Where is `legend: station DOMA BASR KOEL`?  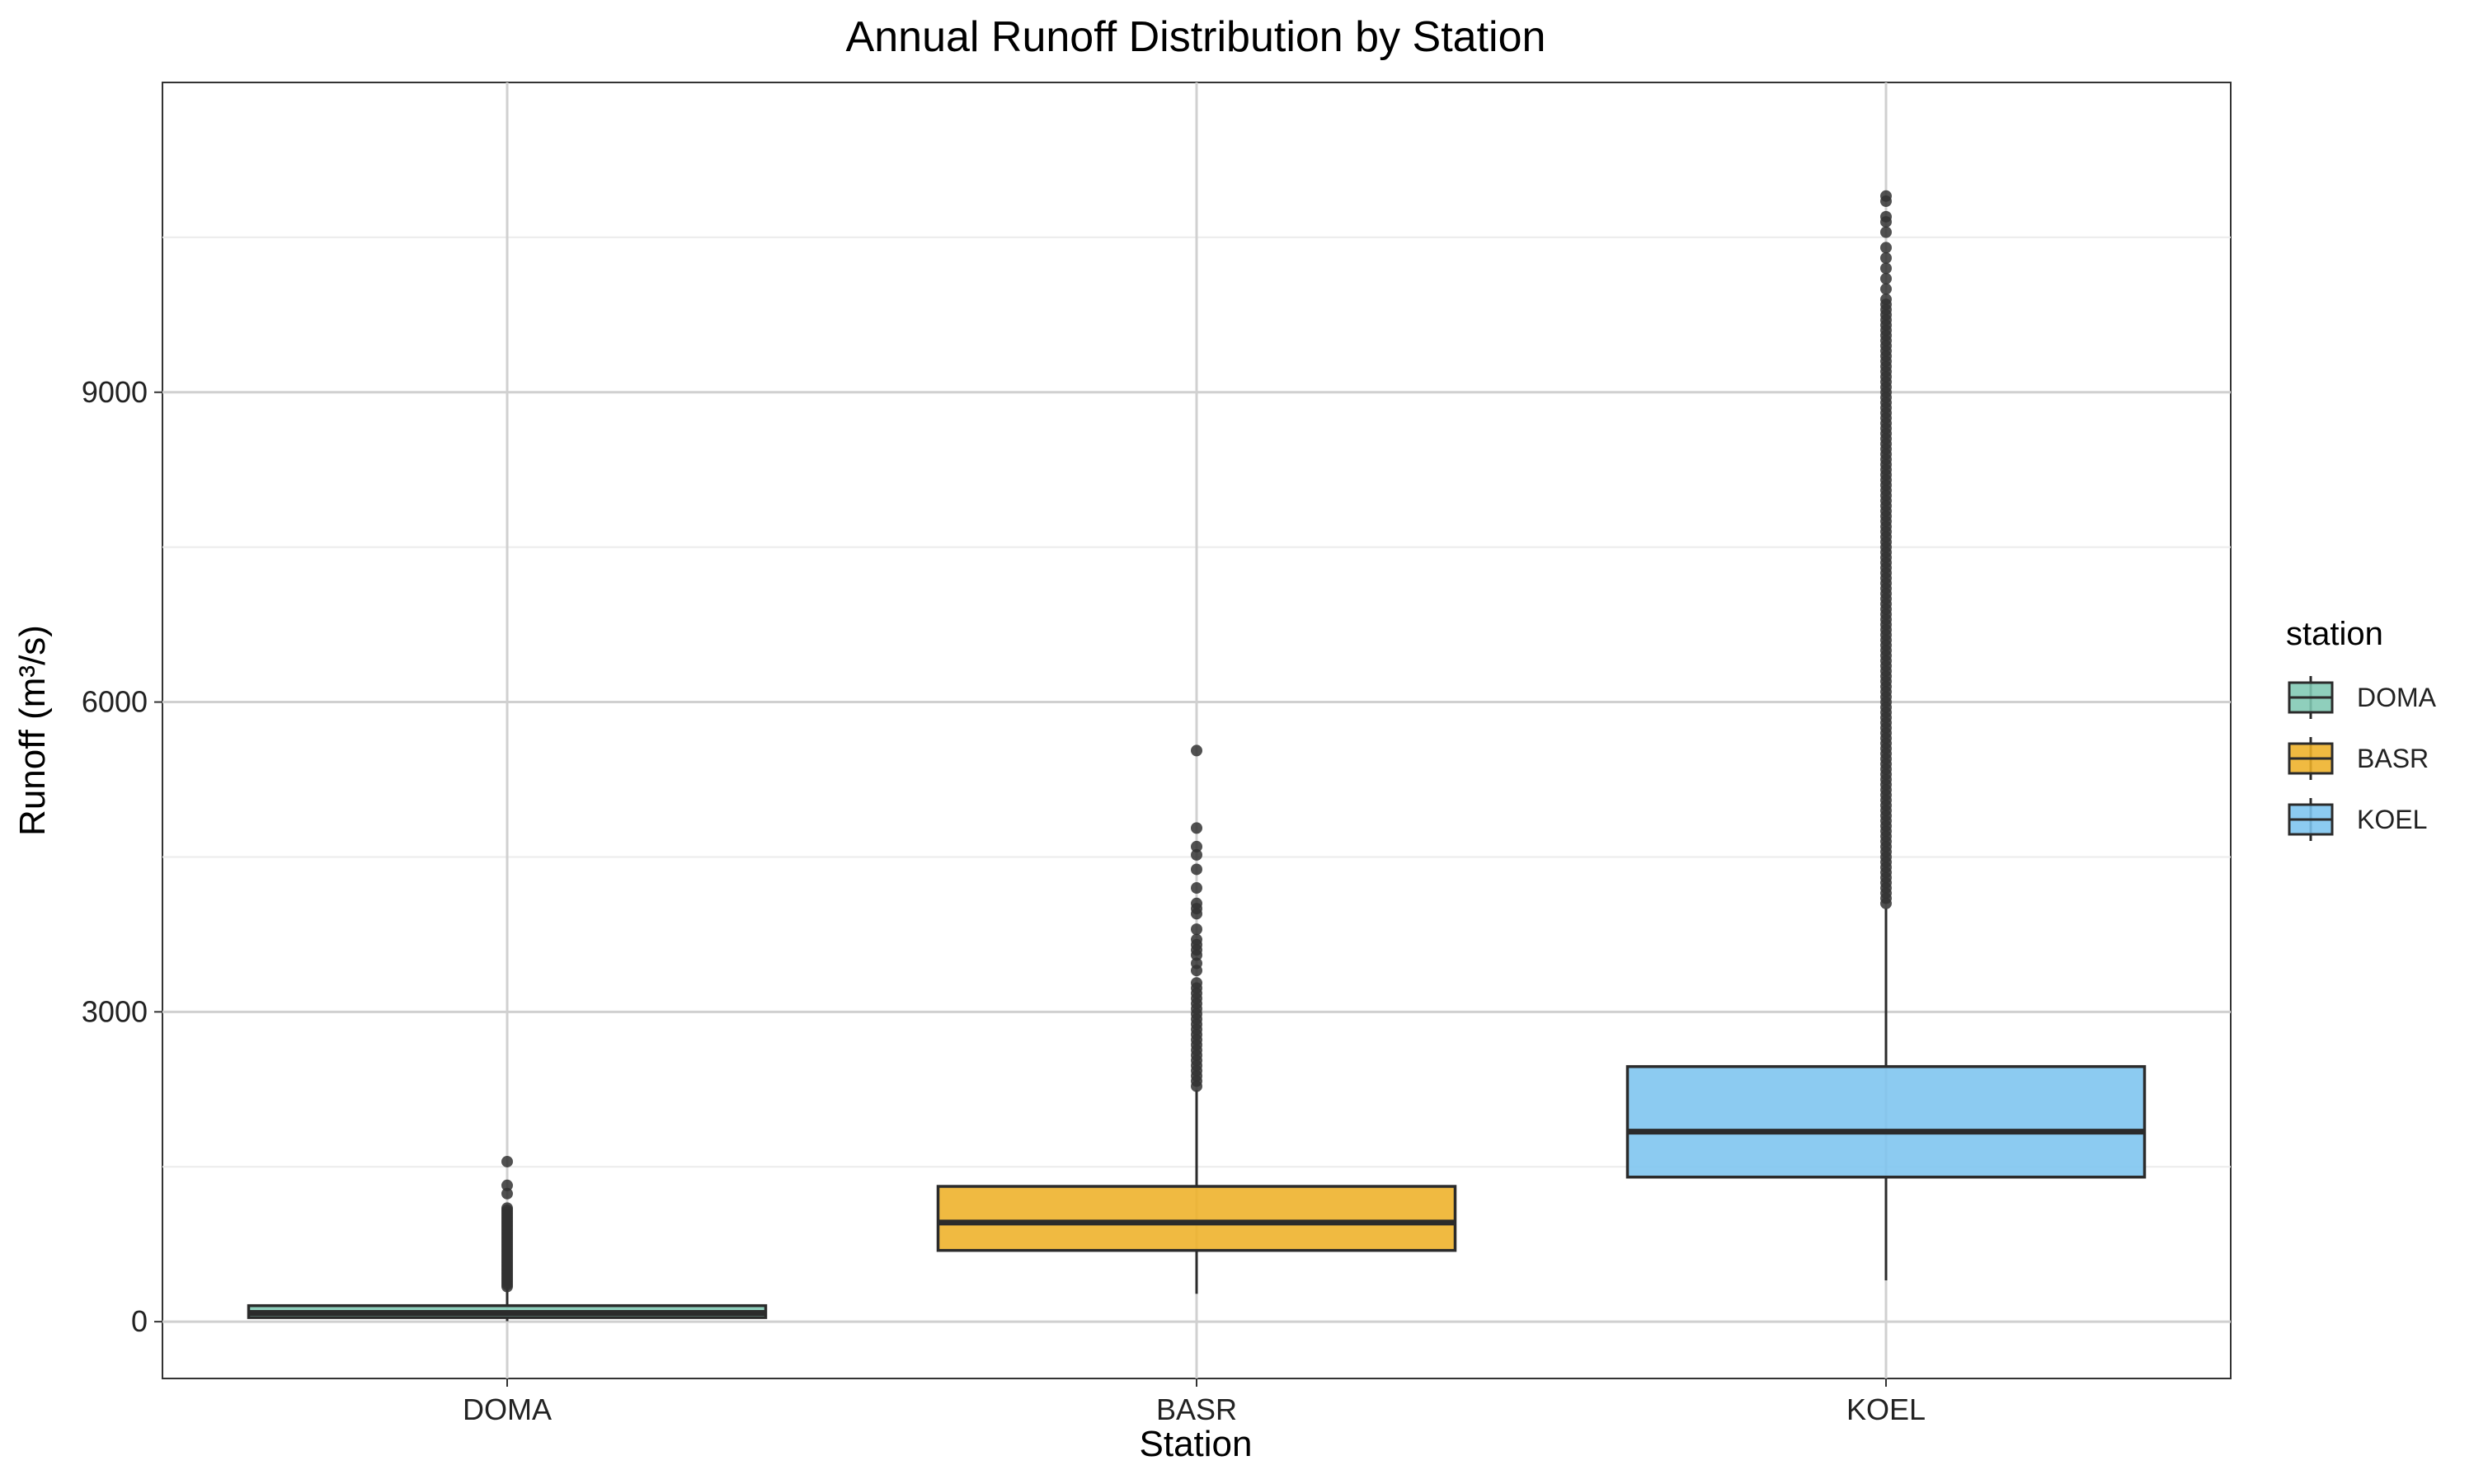
legend: station DOMA BASR KOEL is located at coordinates (2361, 728).